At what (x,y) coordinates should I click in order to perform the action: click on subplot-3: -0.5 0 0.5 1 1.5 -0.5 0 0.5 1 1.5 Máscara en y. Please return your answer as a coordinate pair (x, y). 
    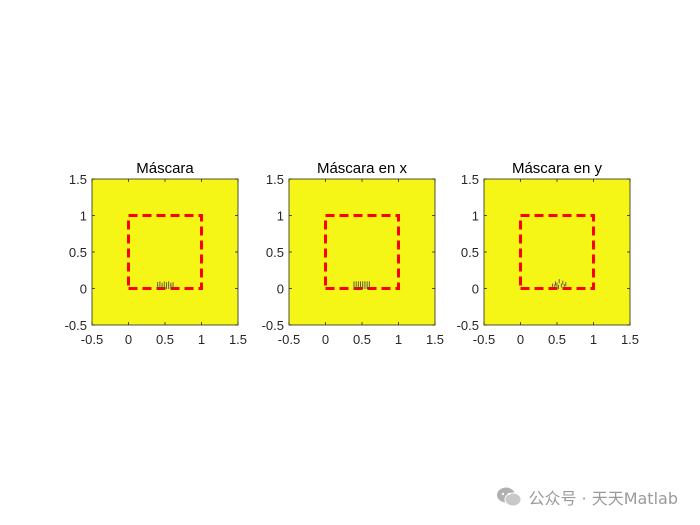
    Looking at the image, I should click on (548, 253).